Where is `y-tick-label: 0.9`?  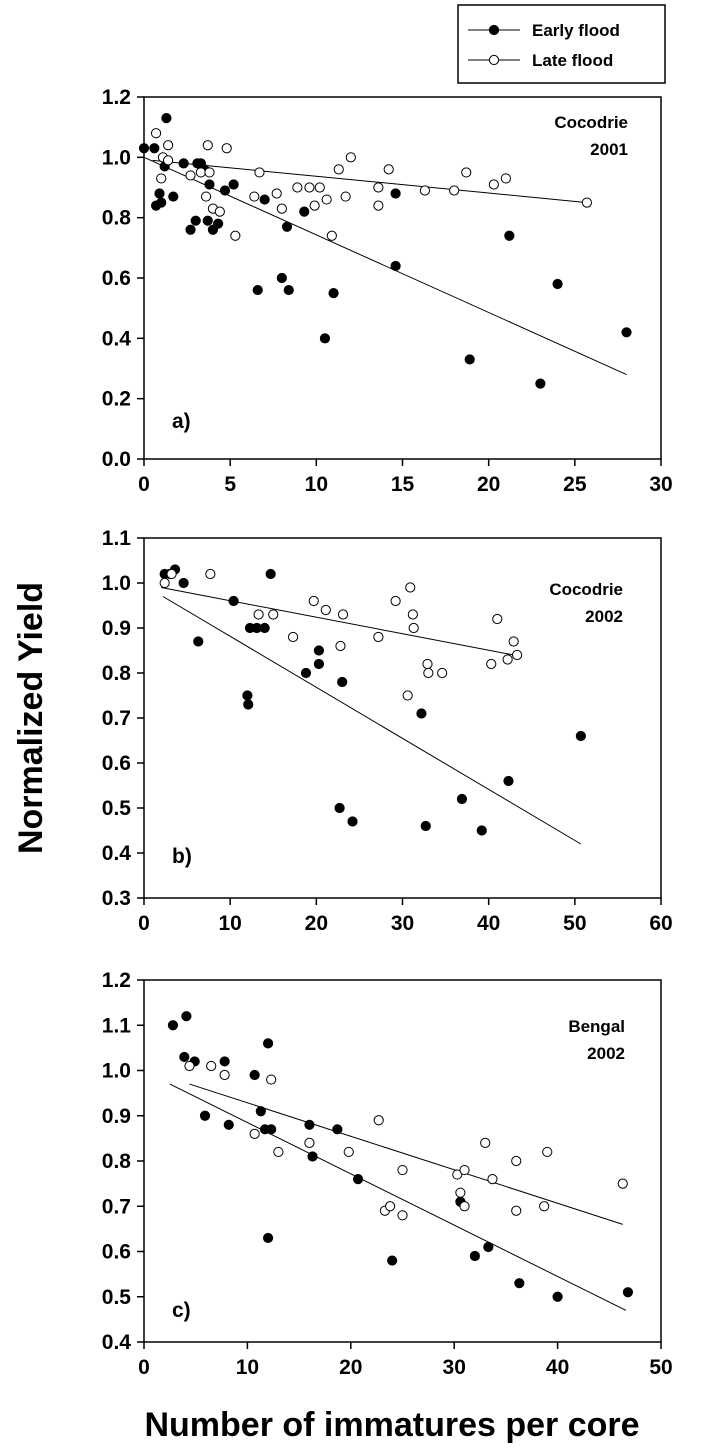 y-tick-label: 0.9 is located at coordinates (116, 1116).